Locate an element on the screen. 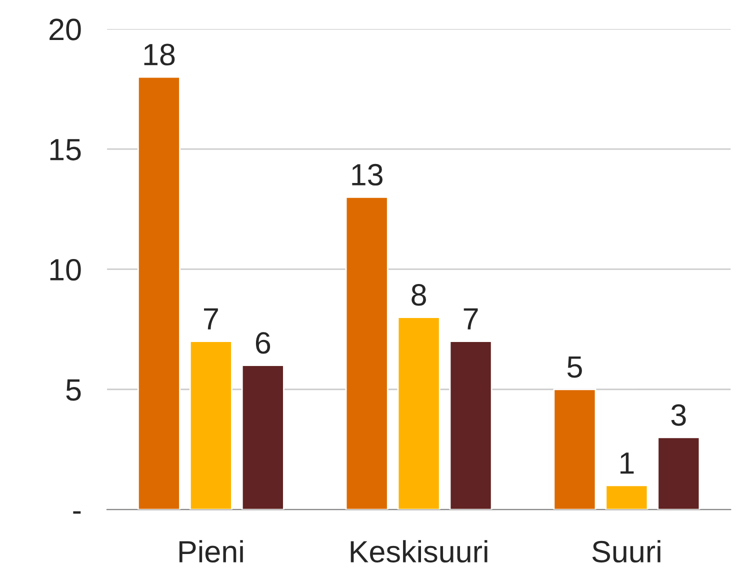  y-tick-label: 5 is located at coordinates (73, 390).